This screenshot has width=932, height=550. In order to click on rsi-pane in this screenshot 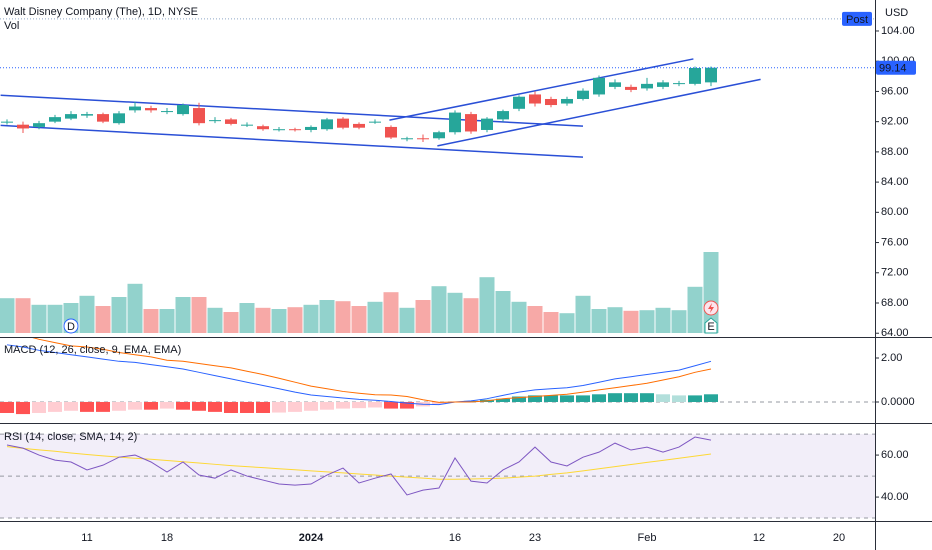, I will do `click(437, 476)`.